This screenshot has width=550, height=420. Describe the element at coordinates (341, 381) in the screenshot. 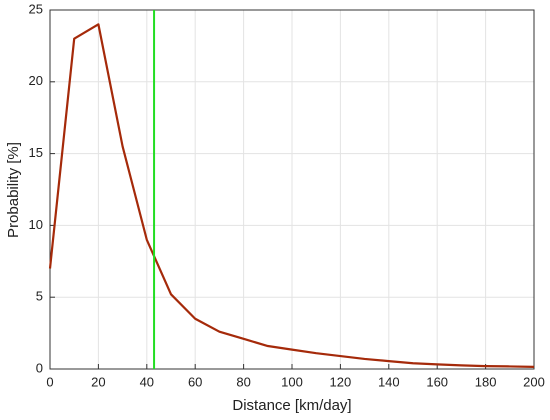

I see `x-tick-label: 120` at that location.